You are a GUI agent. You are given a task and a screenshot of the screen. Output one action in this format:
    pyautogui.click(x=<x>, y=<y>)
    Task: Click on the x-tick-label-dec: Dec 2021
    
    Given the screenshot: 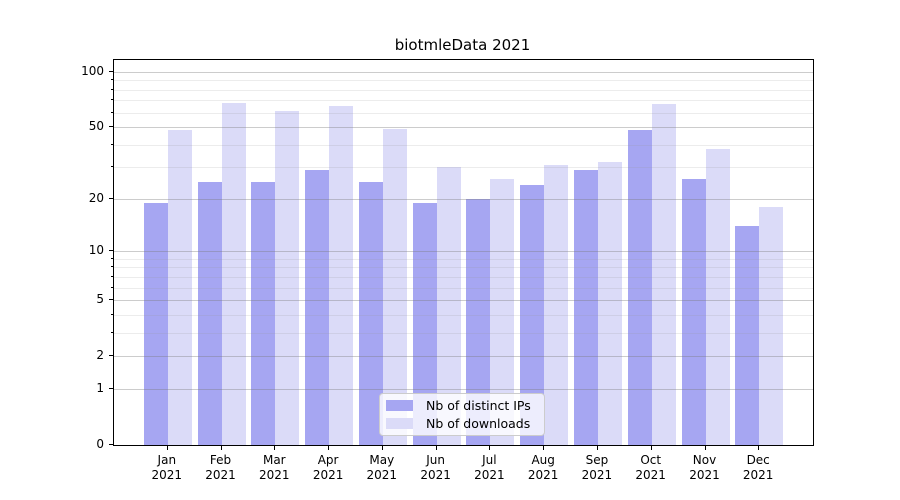 What is the action you would take?
    pyautogui.click(x=758, y=467)
    